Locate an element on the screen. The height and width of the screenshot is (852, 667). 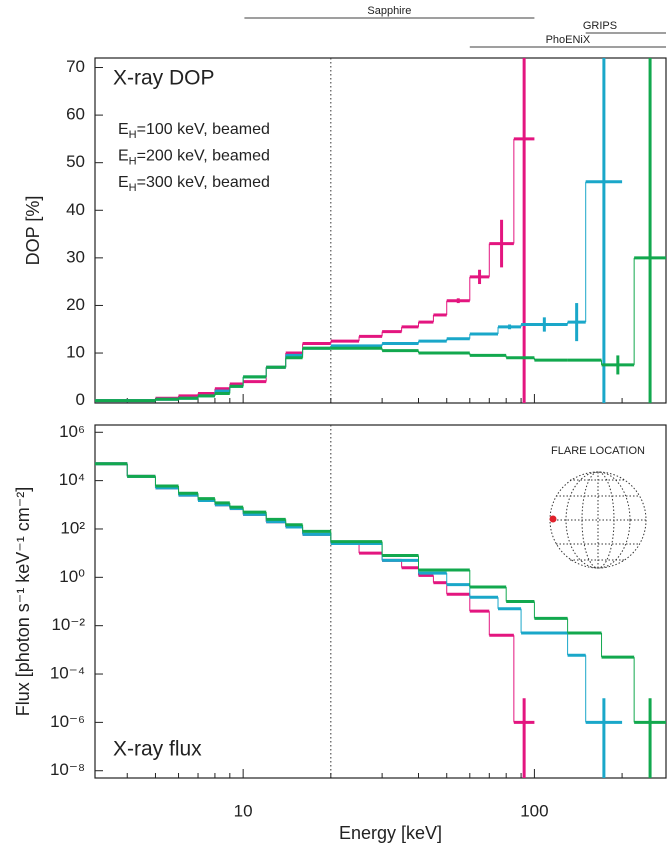
legend-label: EH=300 keV, beamed is located at coordinates (194, 184).